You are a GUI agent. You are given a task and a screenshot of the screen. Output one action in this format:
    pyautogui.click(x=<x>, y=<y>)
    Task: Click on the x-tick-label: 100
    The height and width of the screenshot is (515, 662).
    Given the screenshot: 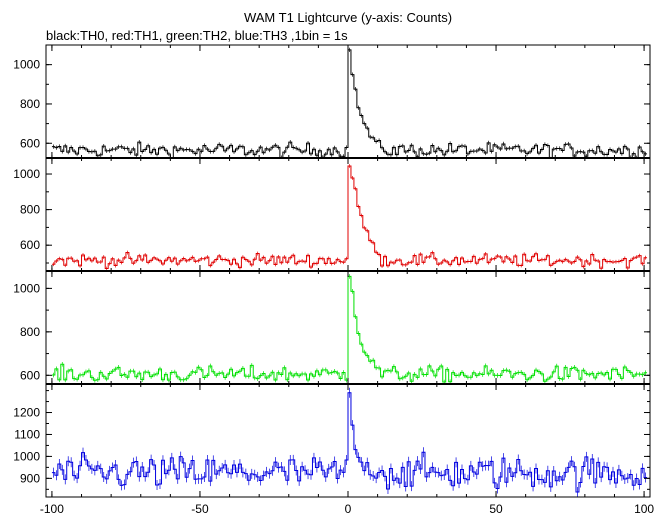 What is the action you would take?
    pyautogui.click(x=644, y=508)
    